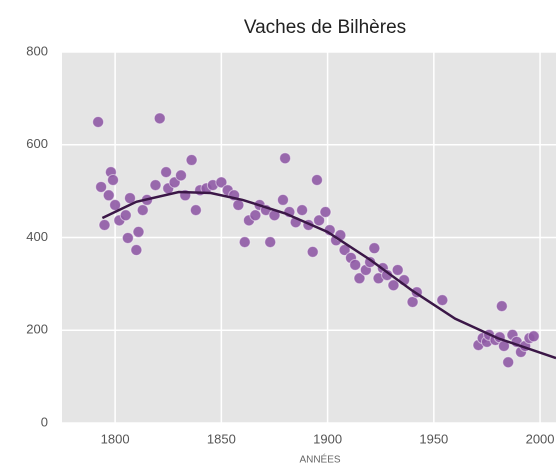 This screenshot has height=468, width=556. What do you see at coordinates (37, 329) in the screenshot?
I see `y-tick-label: 200` at bounding box center [37, 329].